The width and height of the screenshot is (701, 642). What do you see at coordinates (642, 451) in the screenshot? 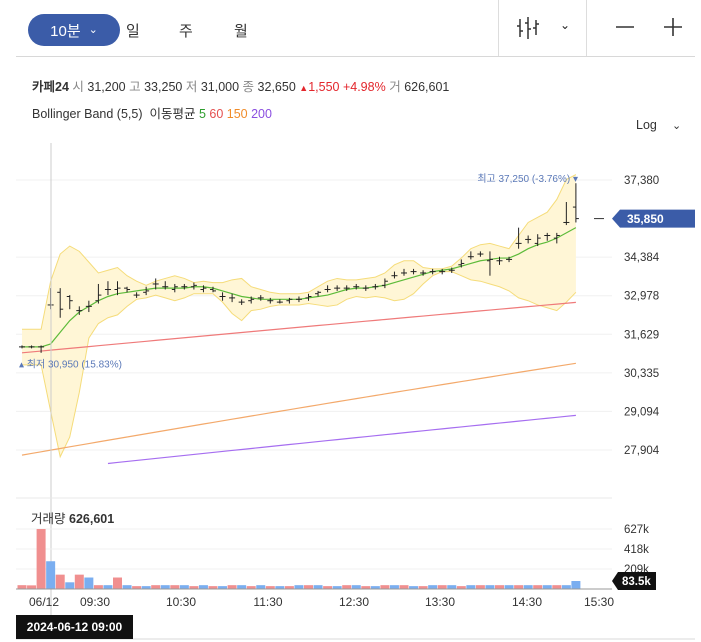
I see `y-tick-label: 27,904` at bounding box center [642, 451].